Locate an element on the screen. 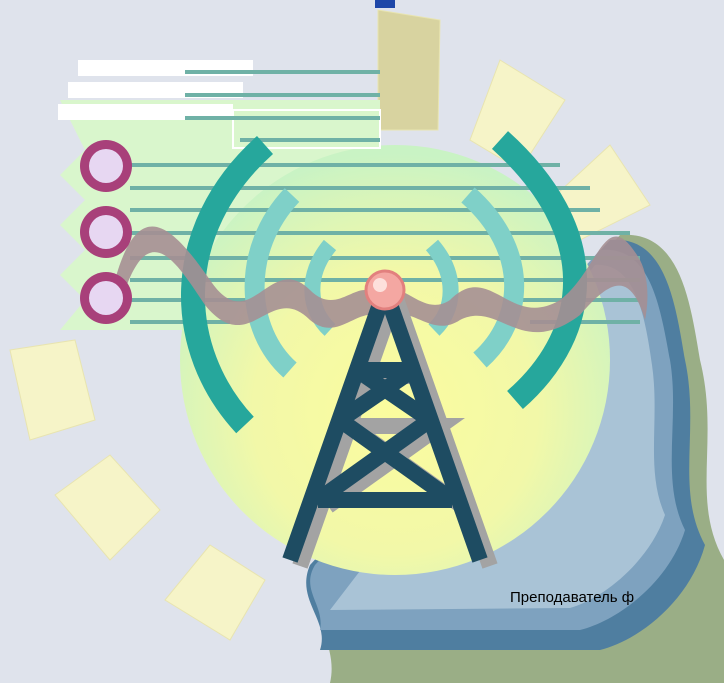 Image resolution: width=724 pixels, height=683 pixels. caption: Преподаватель ф is located at coordinates (572, 597).